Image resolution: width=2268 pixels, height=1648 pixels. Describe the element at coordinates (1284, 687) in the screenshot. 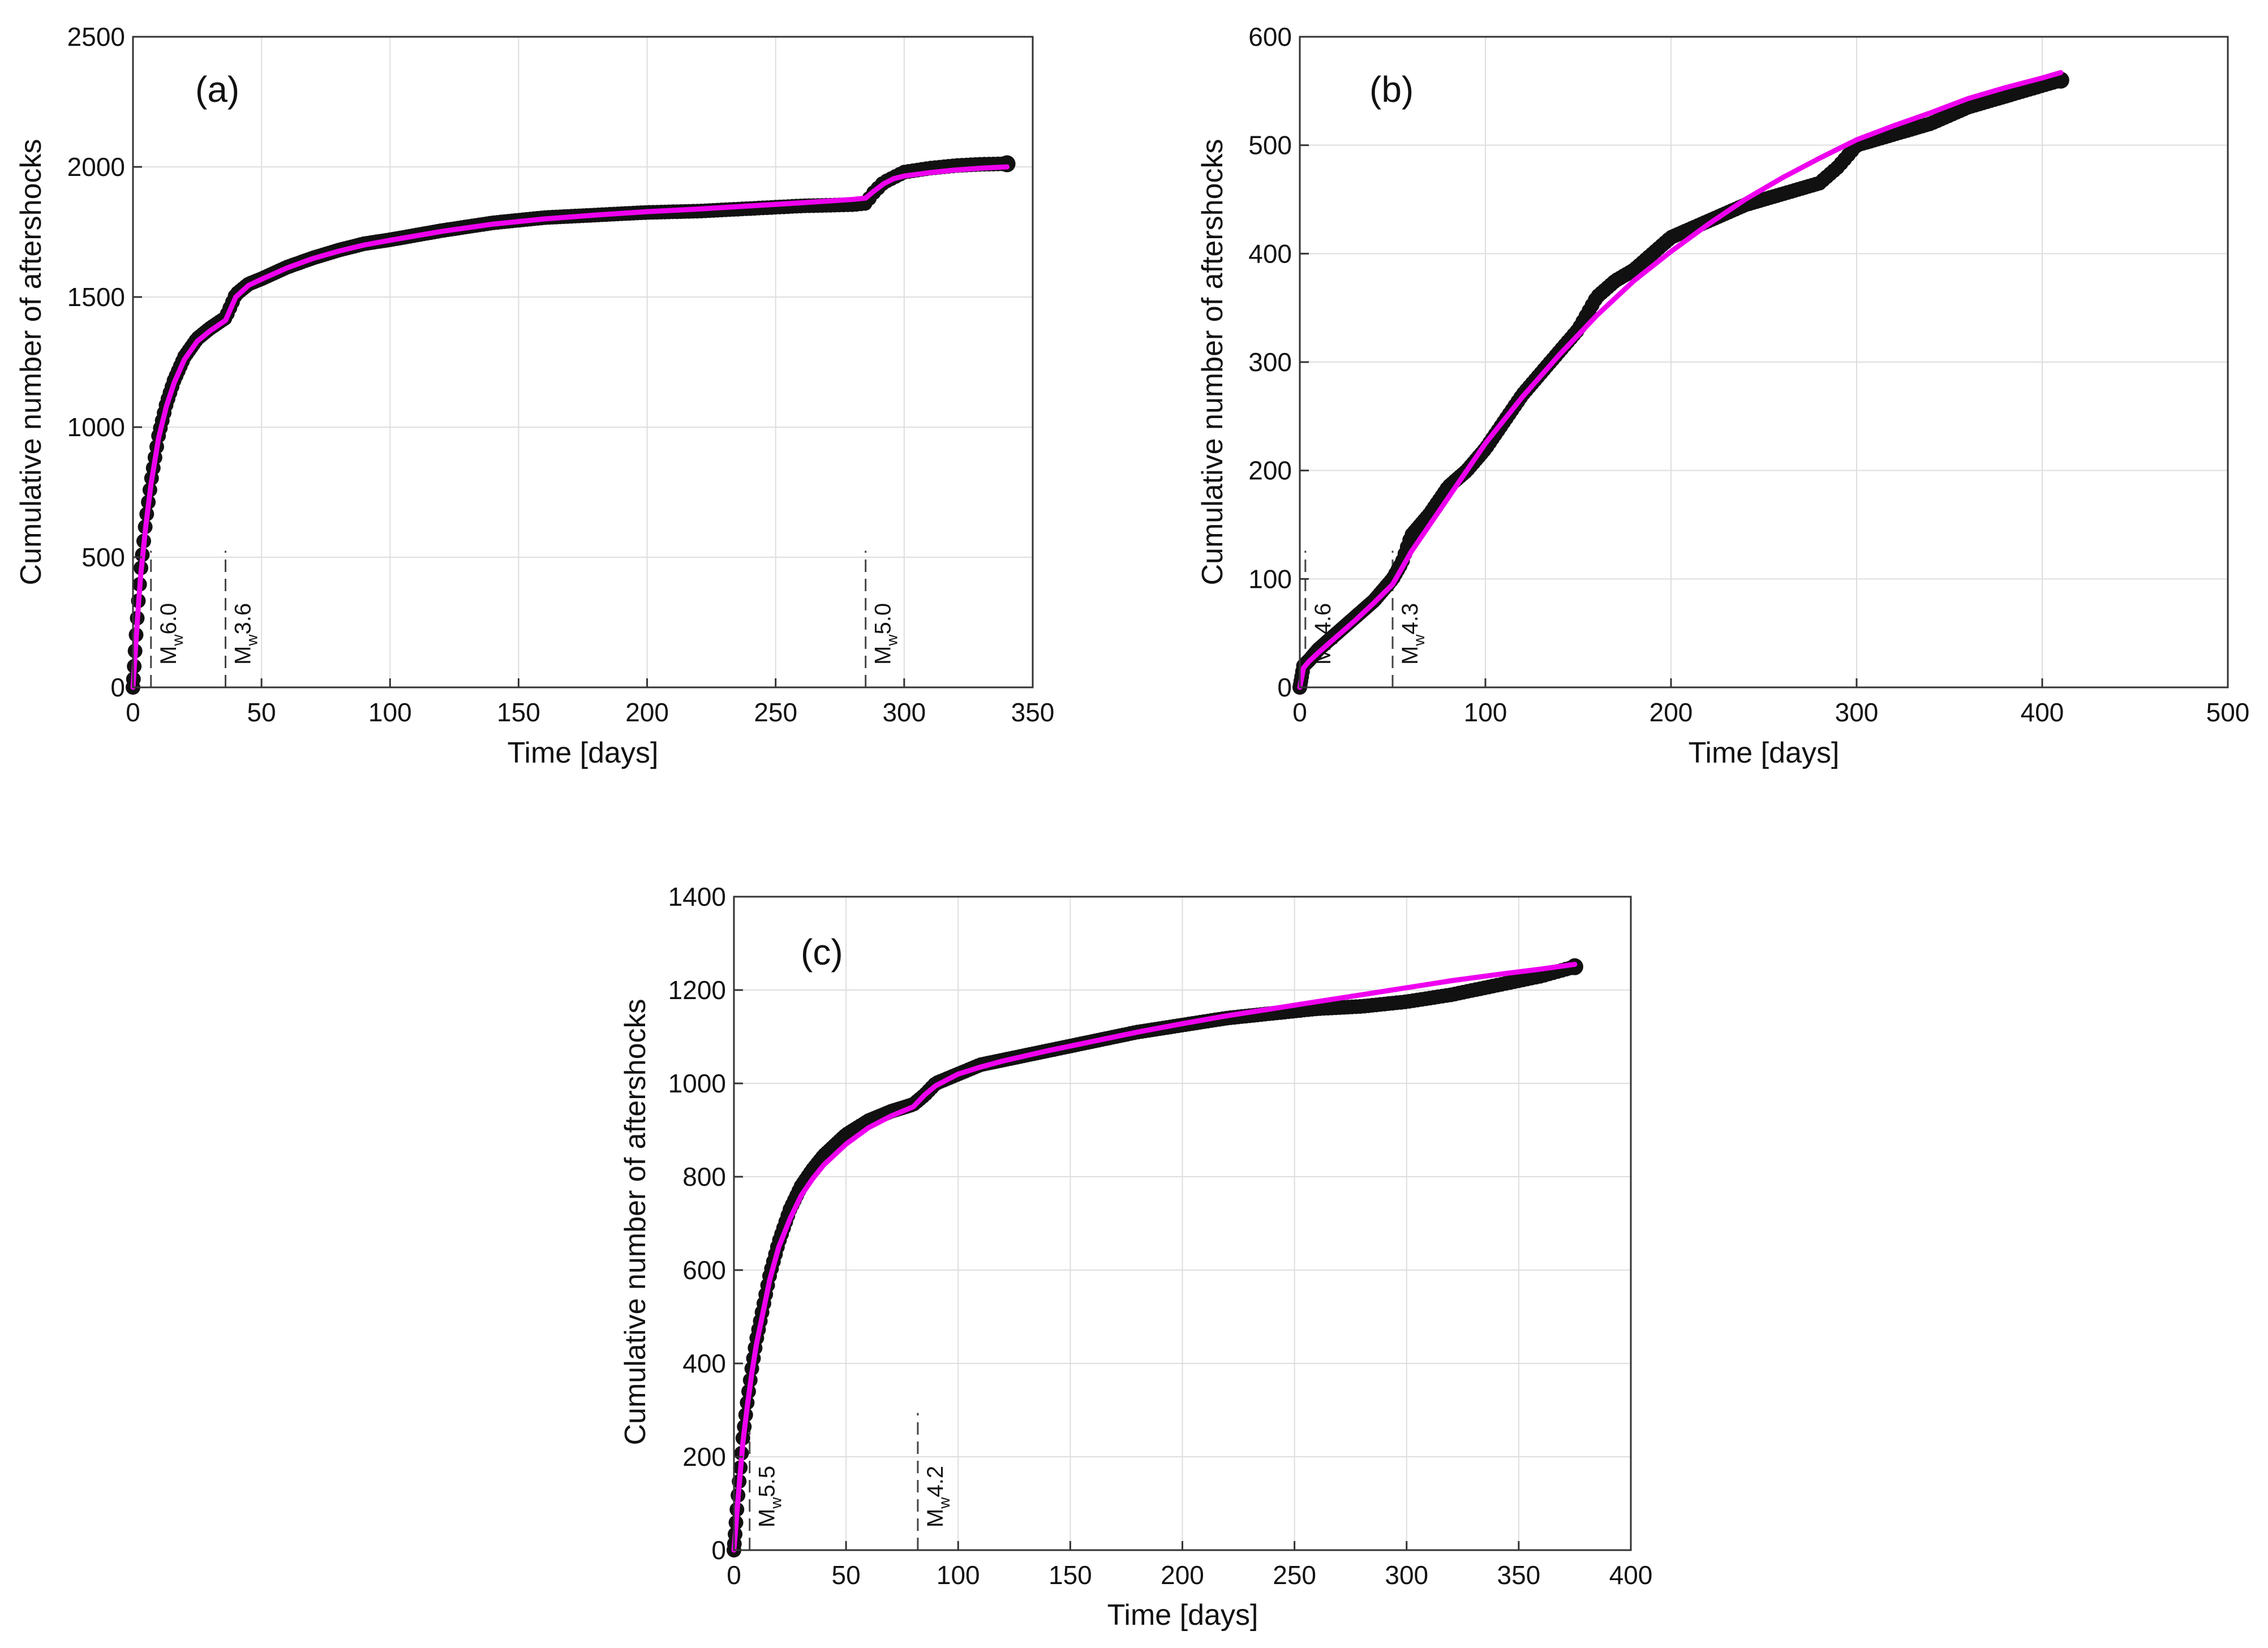

I see `panel-b-y-tick-label-0: 0` at that location.